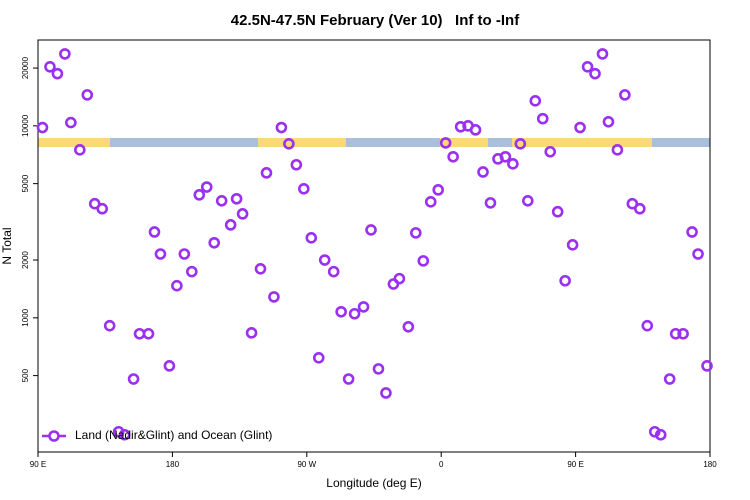 This screenshot has width=750, height=500. I want to click on y-tick-label: 1000, so click(25, 317).